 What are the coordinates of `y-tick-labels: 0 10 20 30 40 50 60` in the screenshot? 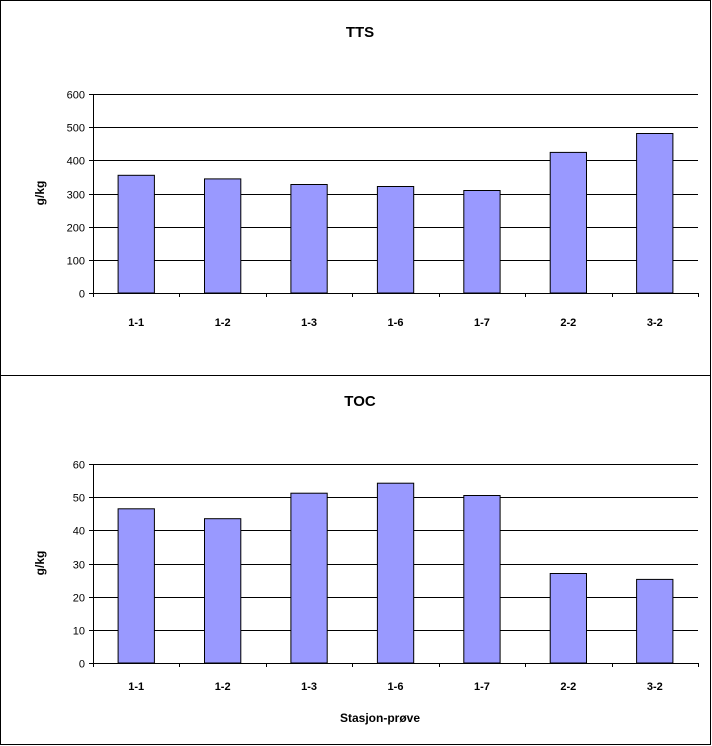 It's located at (79, 565).